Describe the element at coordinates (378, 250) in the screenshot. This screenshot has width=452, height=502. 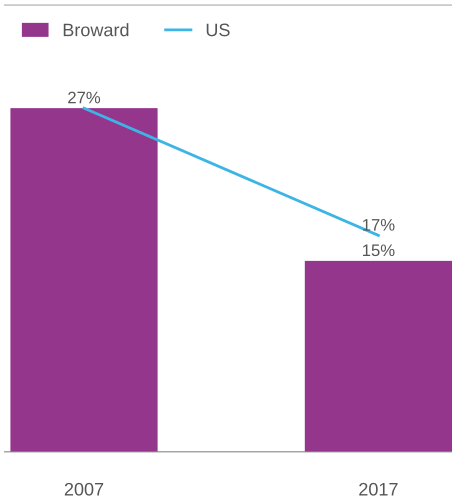
I see `data-label: 15%` at that location.